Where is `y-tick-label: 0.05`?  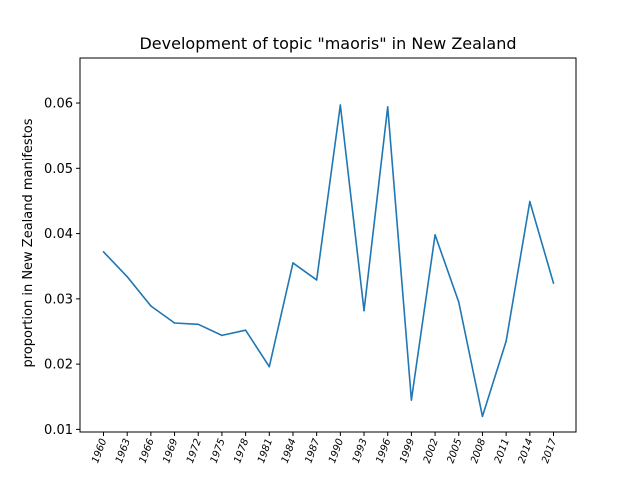
y-tick-label: 0.05 is located at coordinates (58, 169).